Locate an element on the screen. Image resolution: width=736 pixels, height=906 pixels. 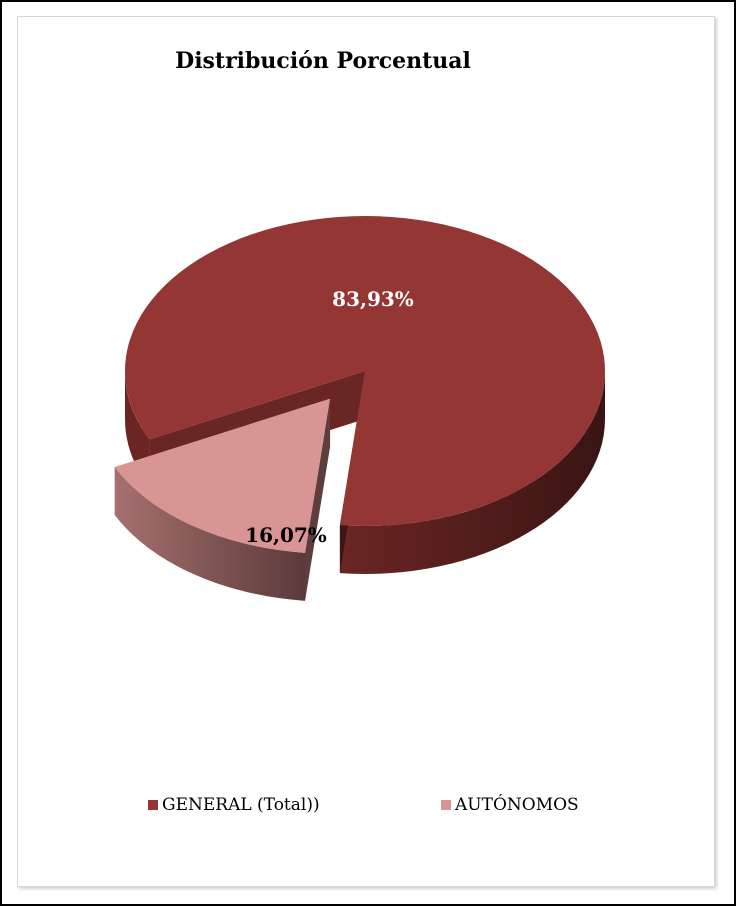
autonomos-slice-top is located at coordinates (222, 475).